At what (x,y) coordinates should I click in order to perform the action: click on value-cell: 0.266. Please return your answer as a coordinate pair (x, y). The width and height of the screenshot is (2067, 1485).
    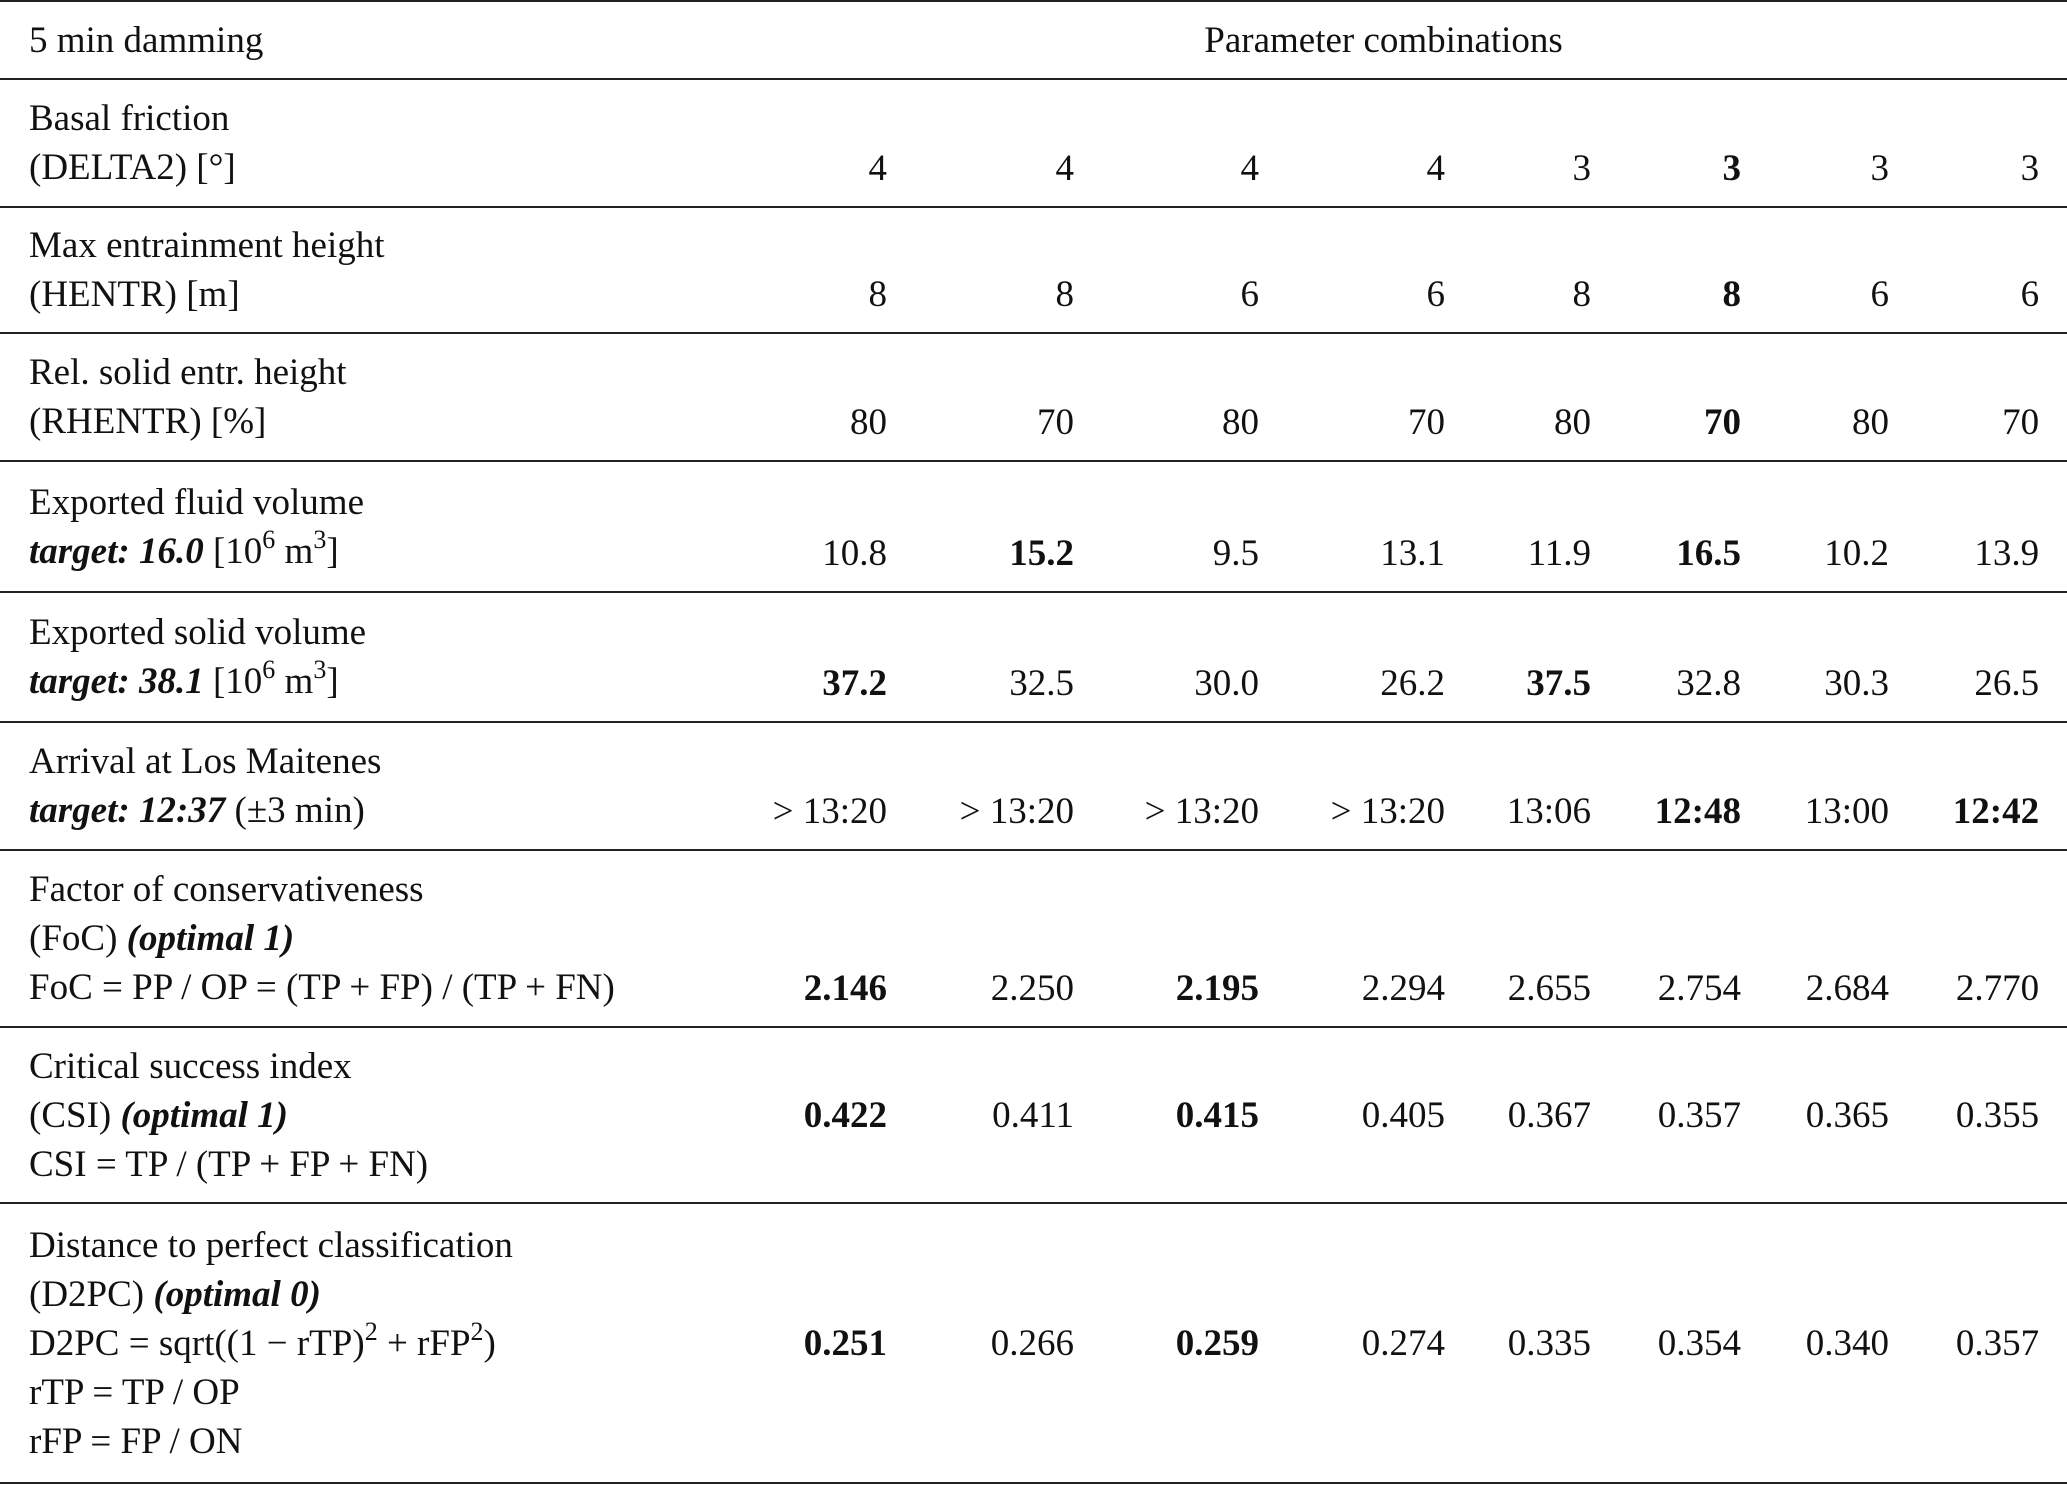
    Looking at the image, I should click on (980, 1343).